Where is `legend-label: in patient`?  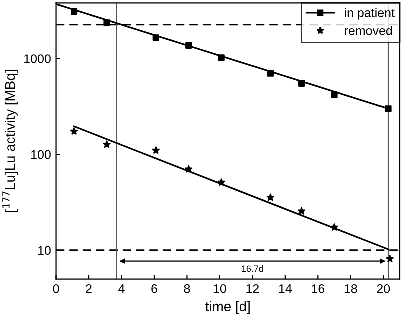 legend-label: in patient is located at coordinates (370, 14).